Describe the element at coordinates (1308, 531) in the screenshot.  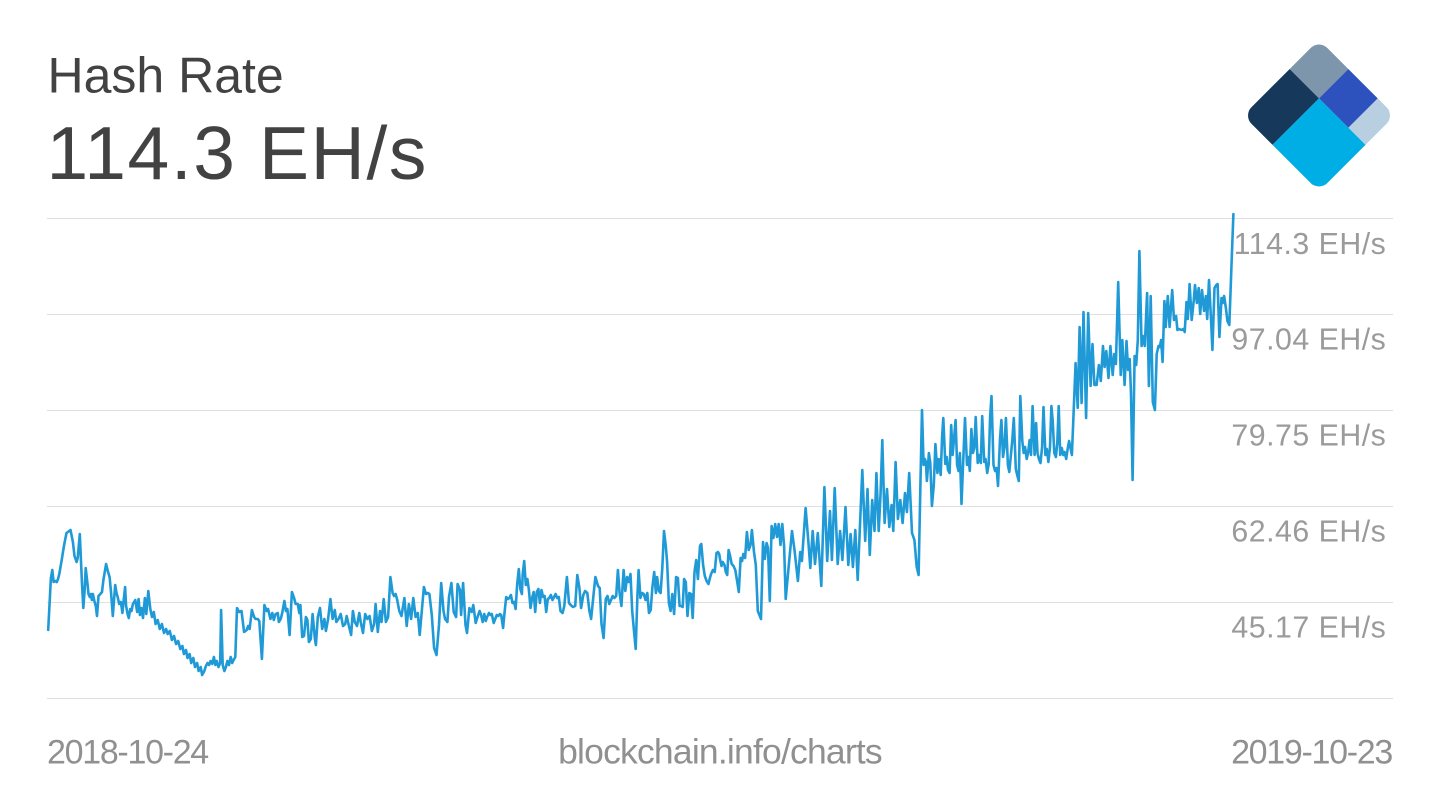
I see `svg-text: 62.46 EH/s` at that location.